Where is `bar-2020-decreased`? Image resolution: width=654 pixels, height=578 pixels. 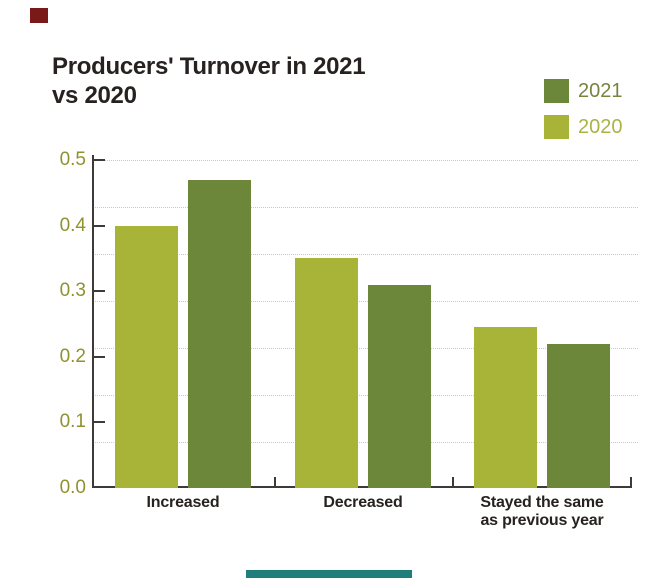
bar-2020-decreased is located at coordinates (326, 373).